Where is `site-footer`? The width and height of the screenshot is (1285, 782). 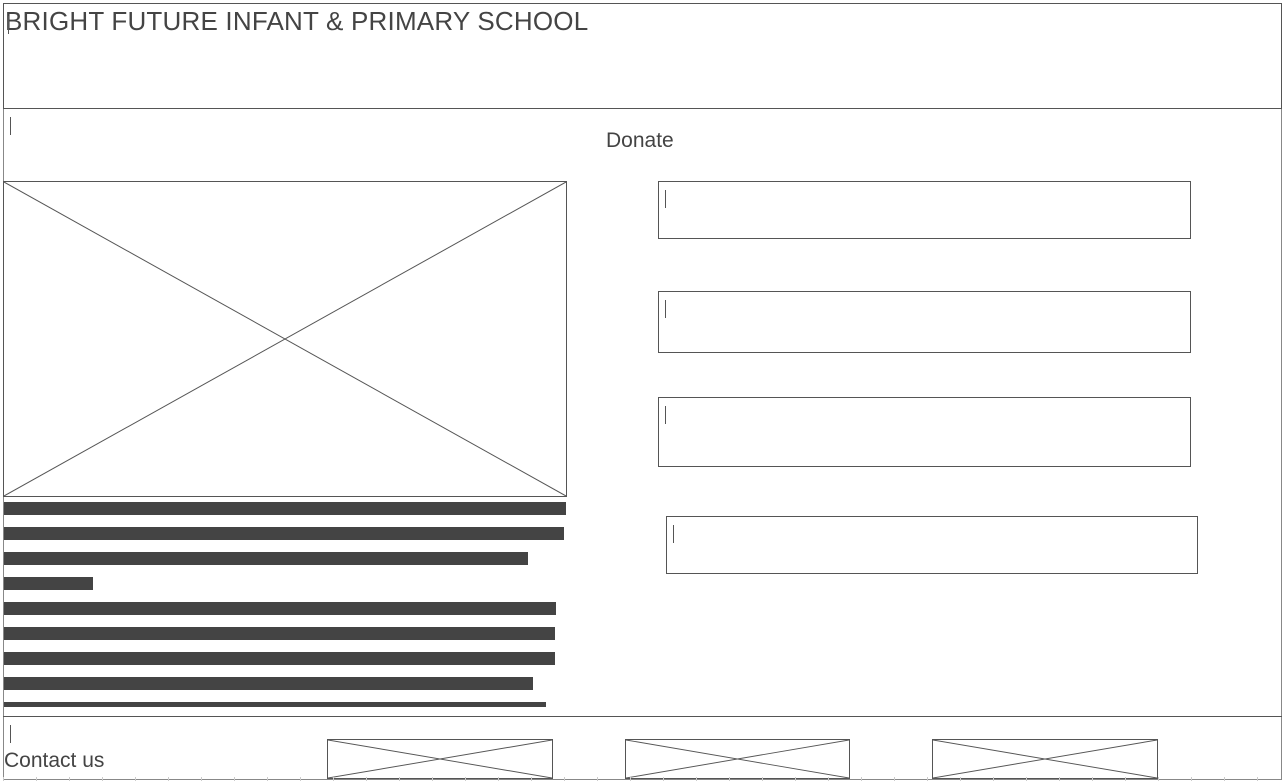
site-footer is located at coordinates (642, 748).